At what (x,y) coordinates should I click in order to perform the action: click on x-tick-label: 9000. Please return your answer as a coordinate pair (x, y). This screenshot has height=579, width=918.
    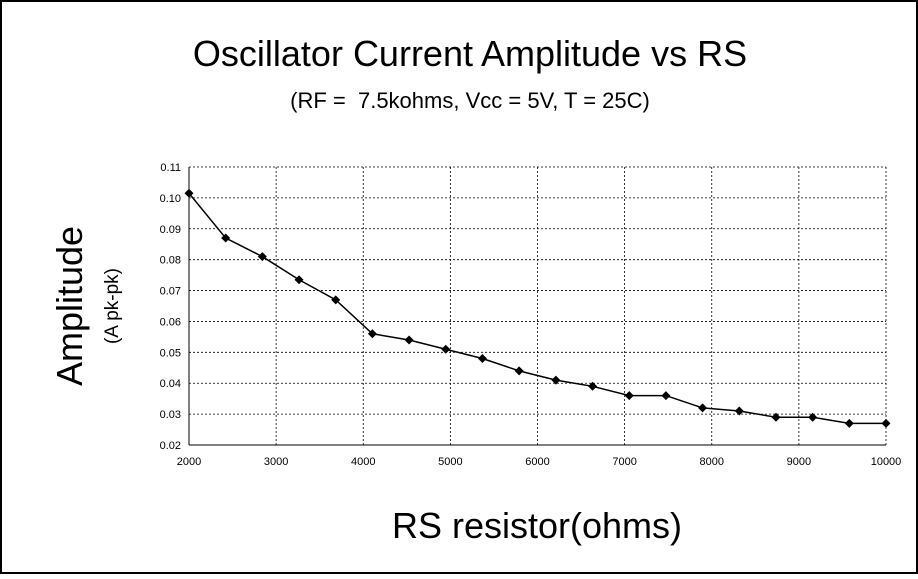
    Looking at the image, I should click on (799, 462).